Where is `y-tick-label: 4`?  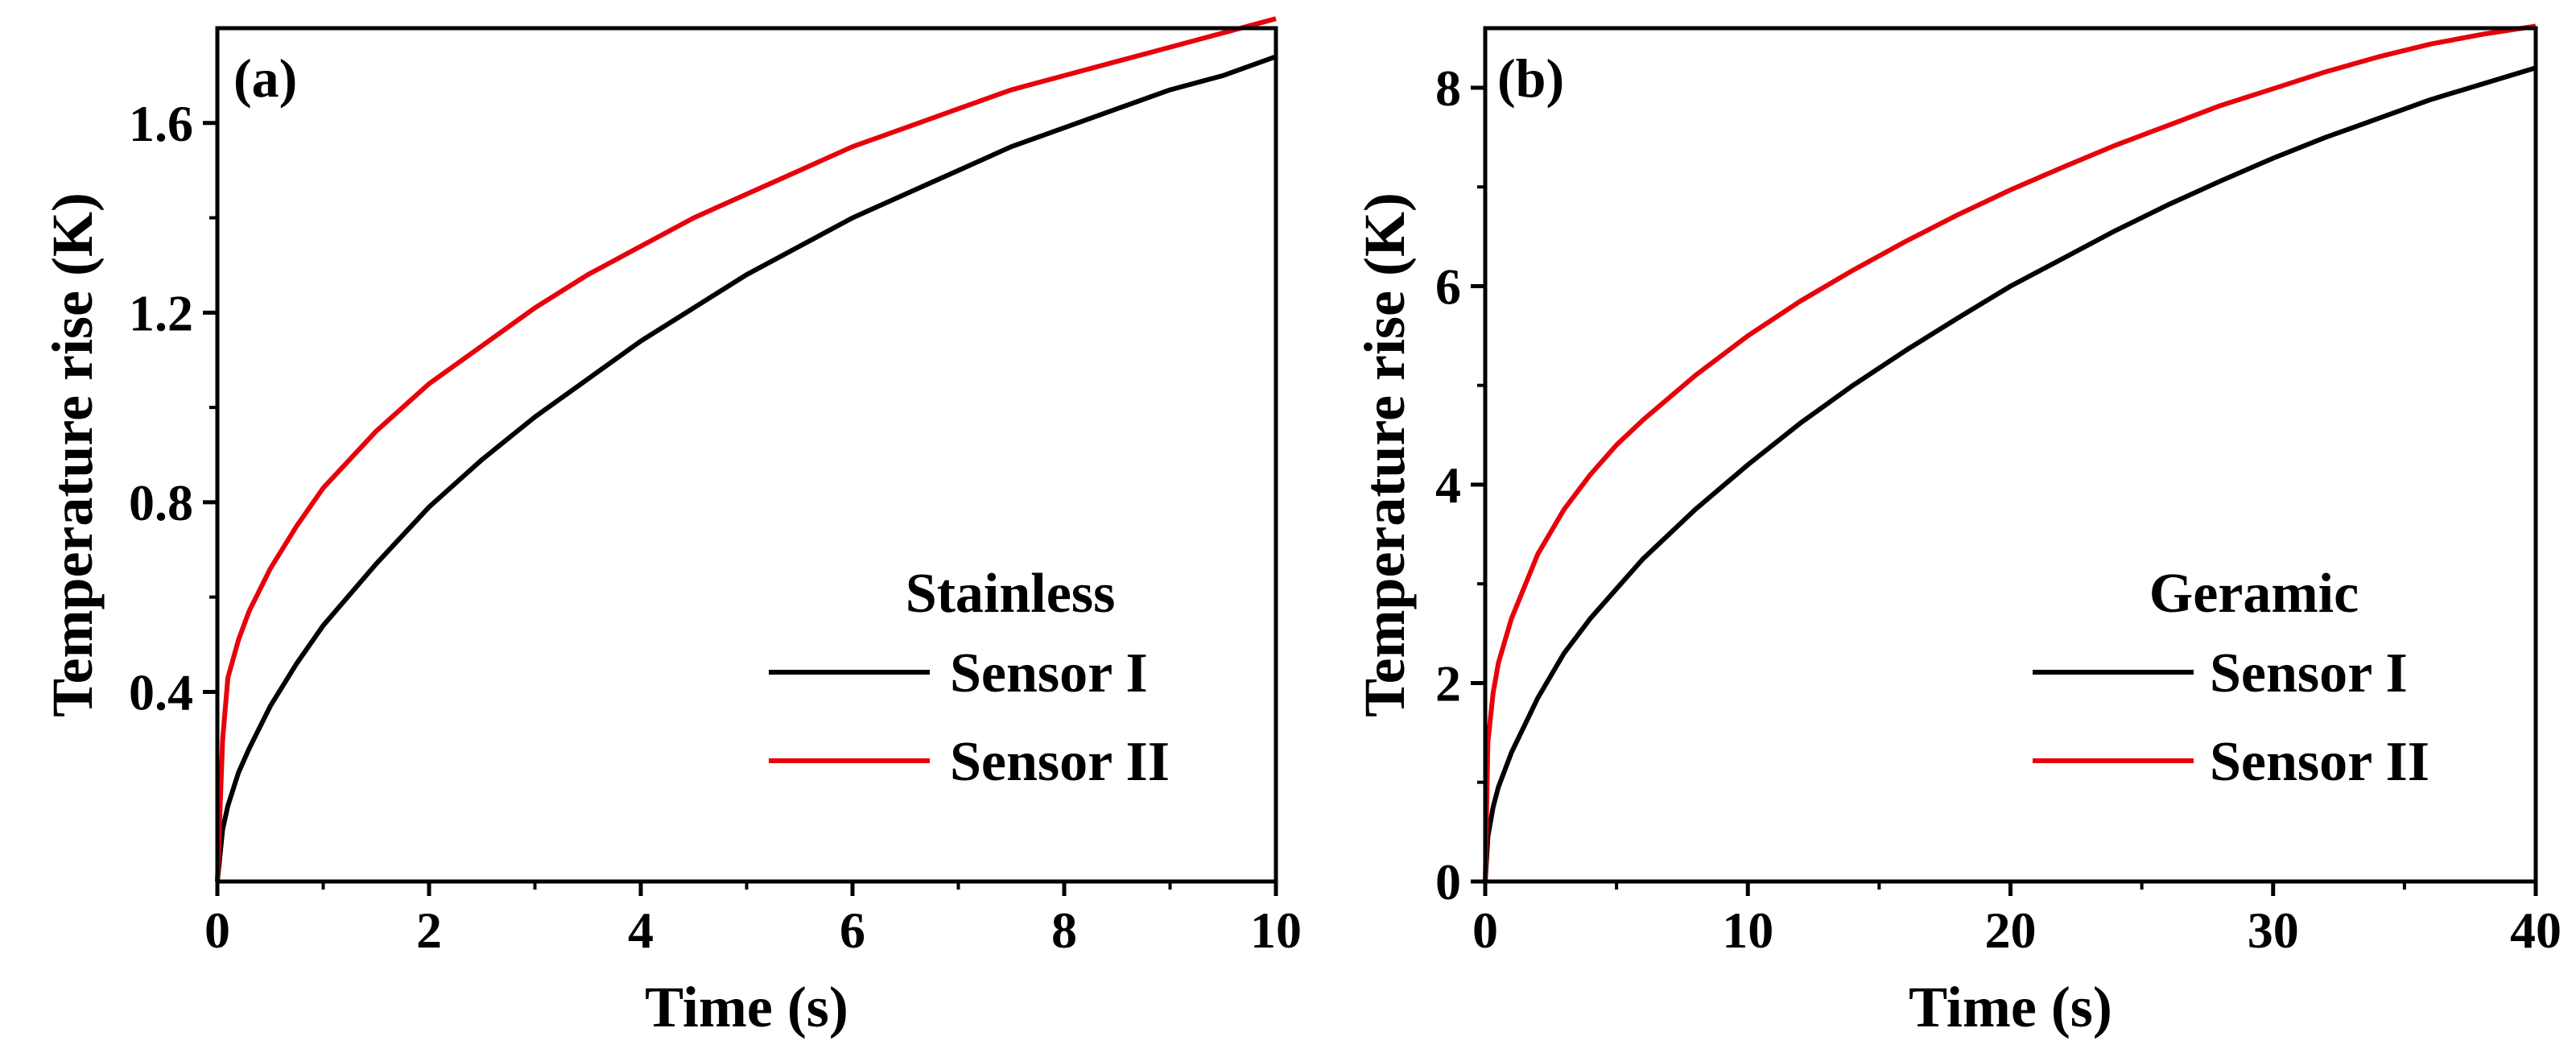
y-tick-label: 4 is located at coordinates (1448, 485).